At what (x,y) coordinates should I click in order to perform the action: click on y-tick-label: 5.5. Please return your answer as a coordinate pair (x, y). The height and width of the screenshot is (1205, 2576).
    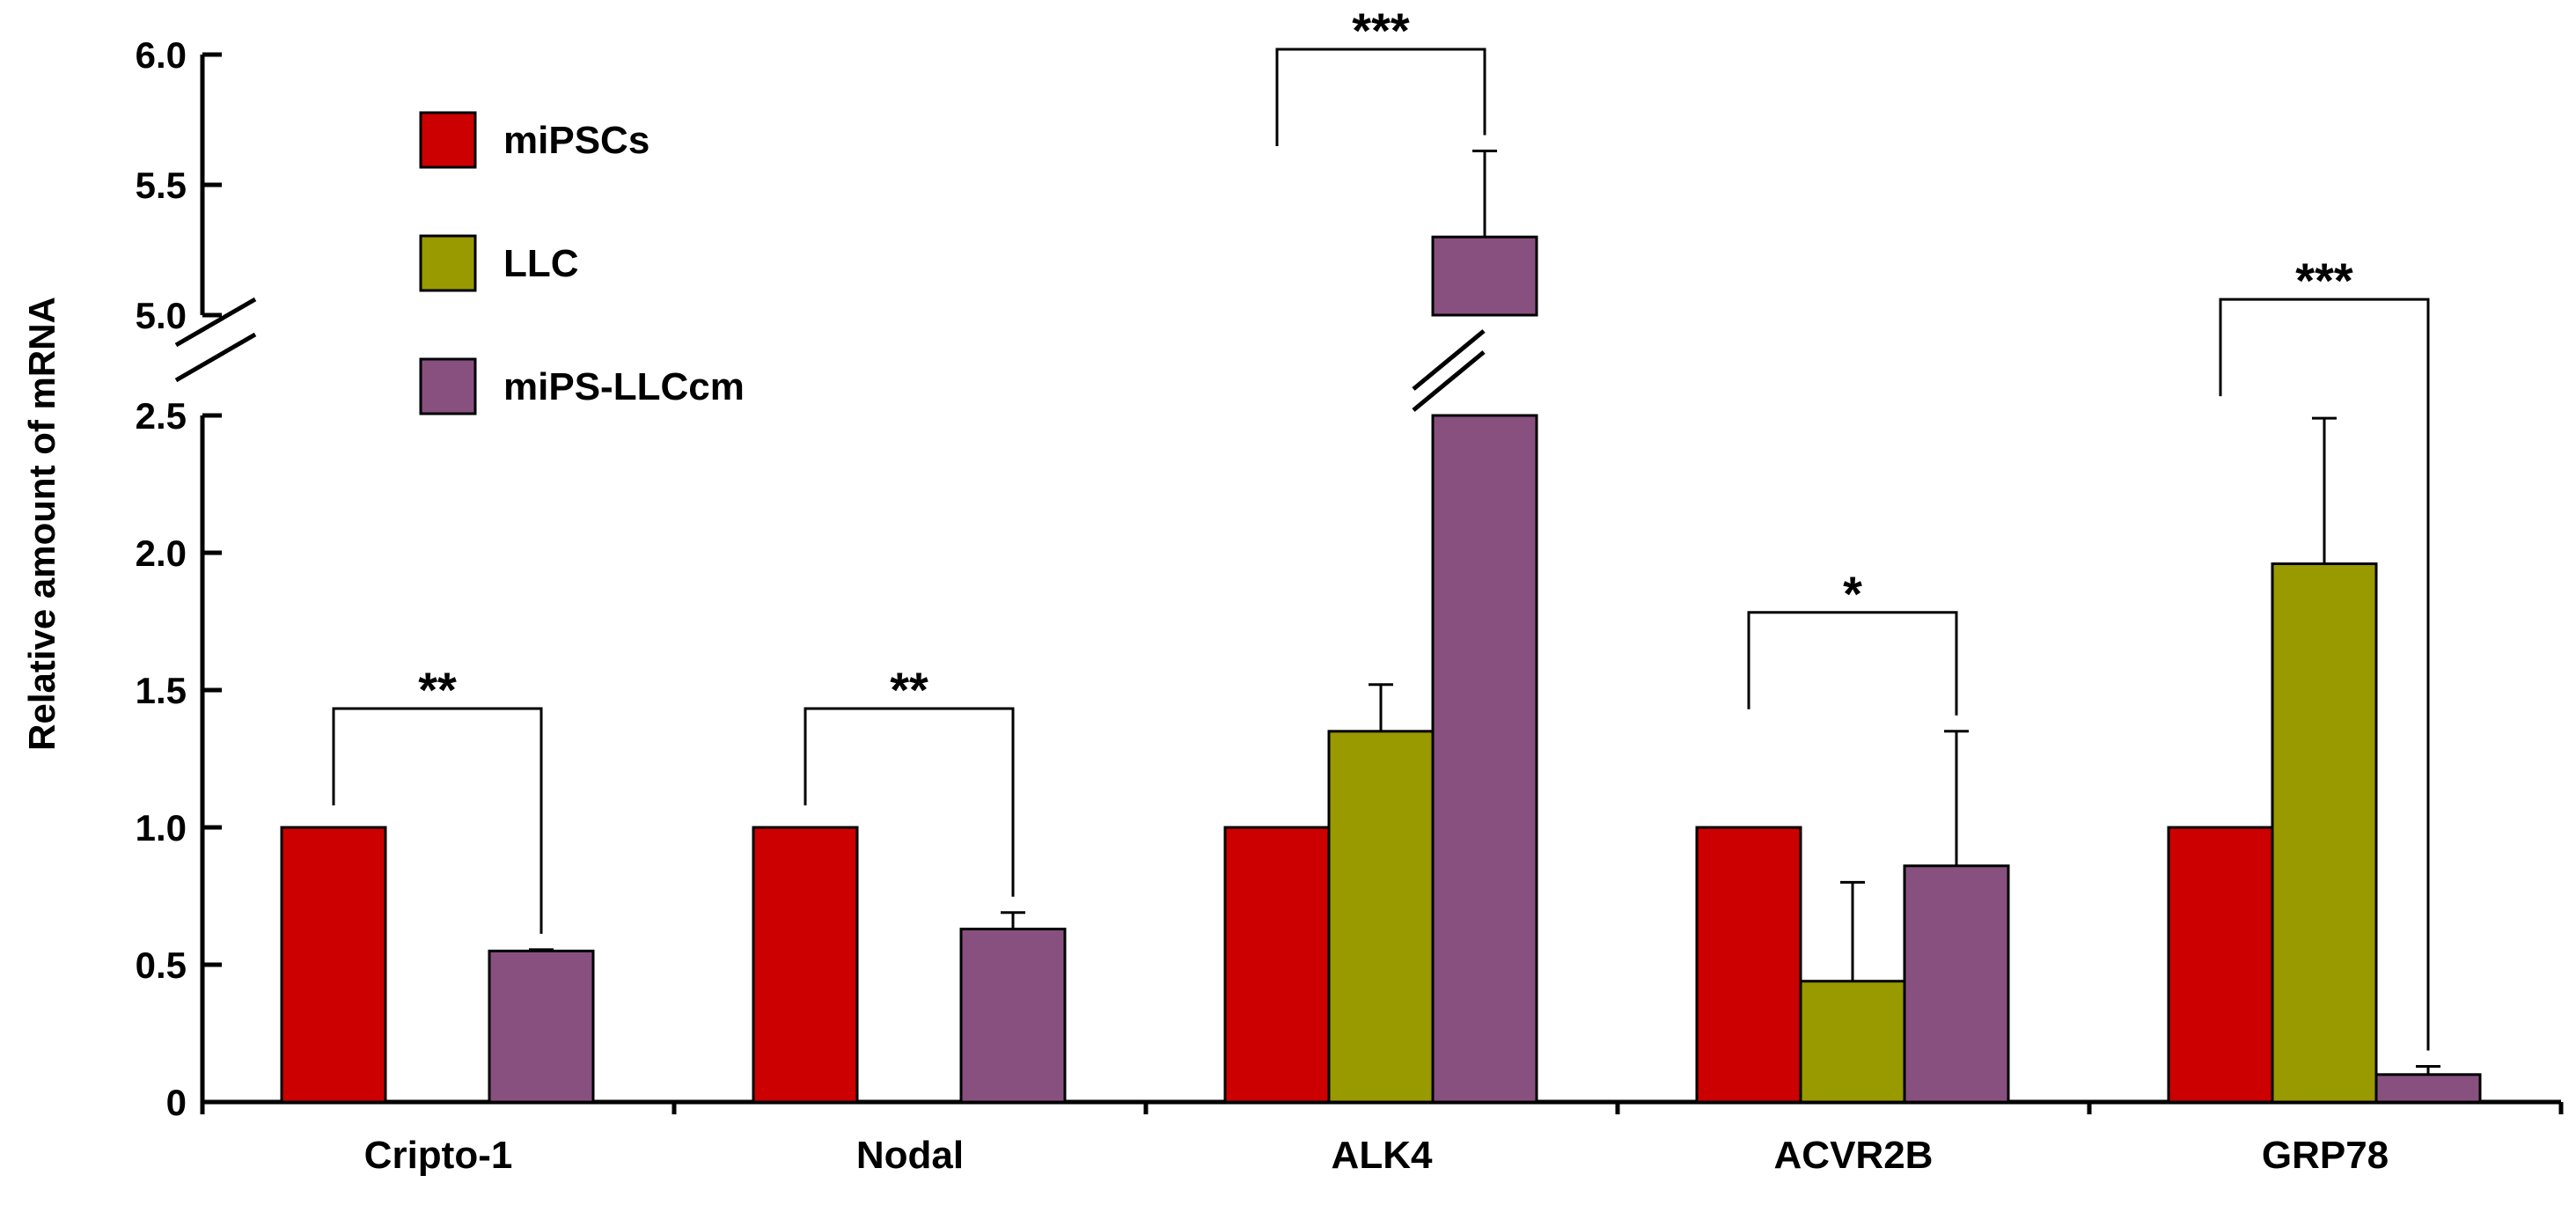
    Looking at the image, I should click on (161, 185).